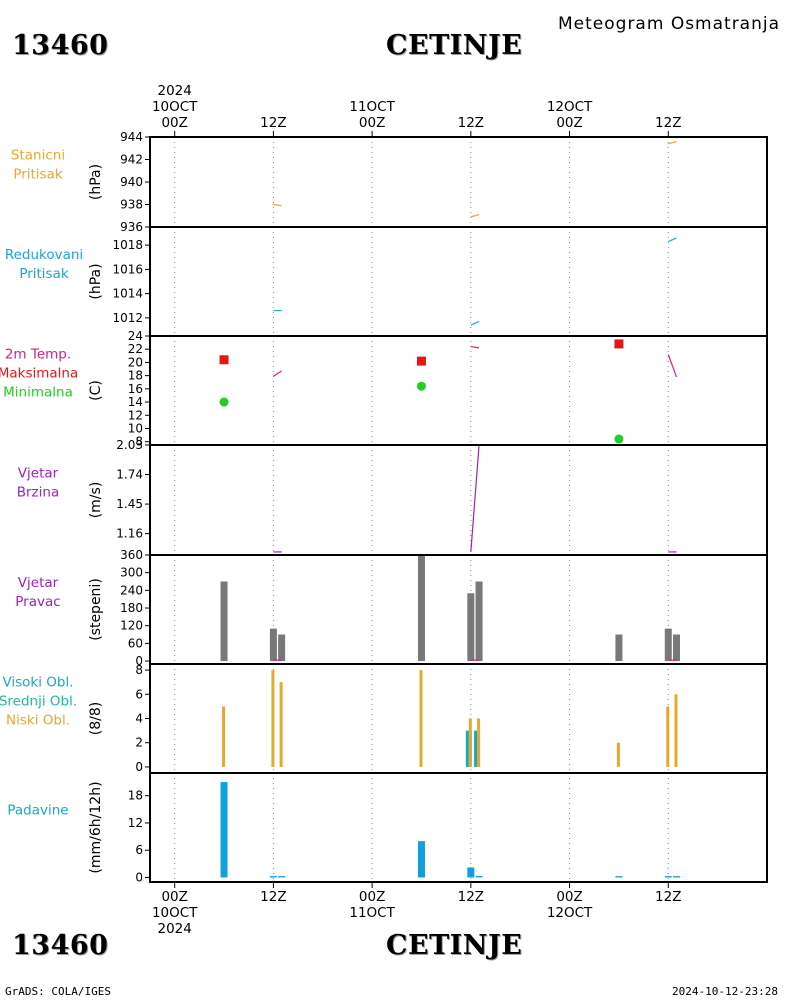  Describe the element at coordinates (129, 504) in the screenshot. I see `y-tick-label: 1.45` at that location.